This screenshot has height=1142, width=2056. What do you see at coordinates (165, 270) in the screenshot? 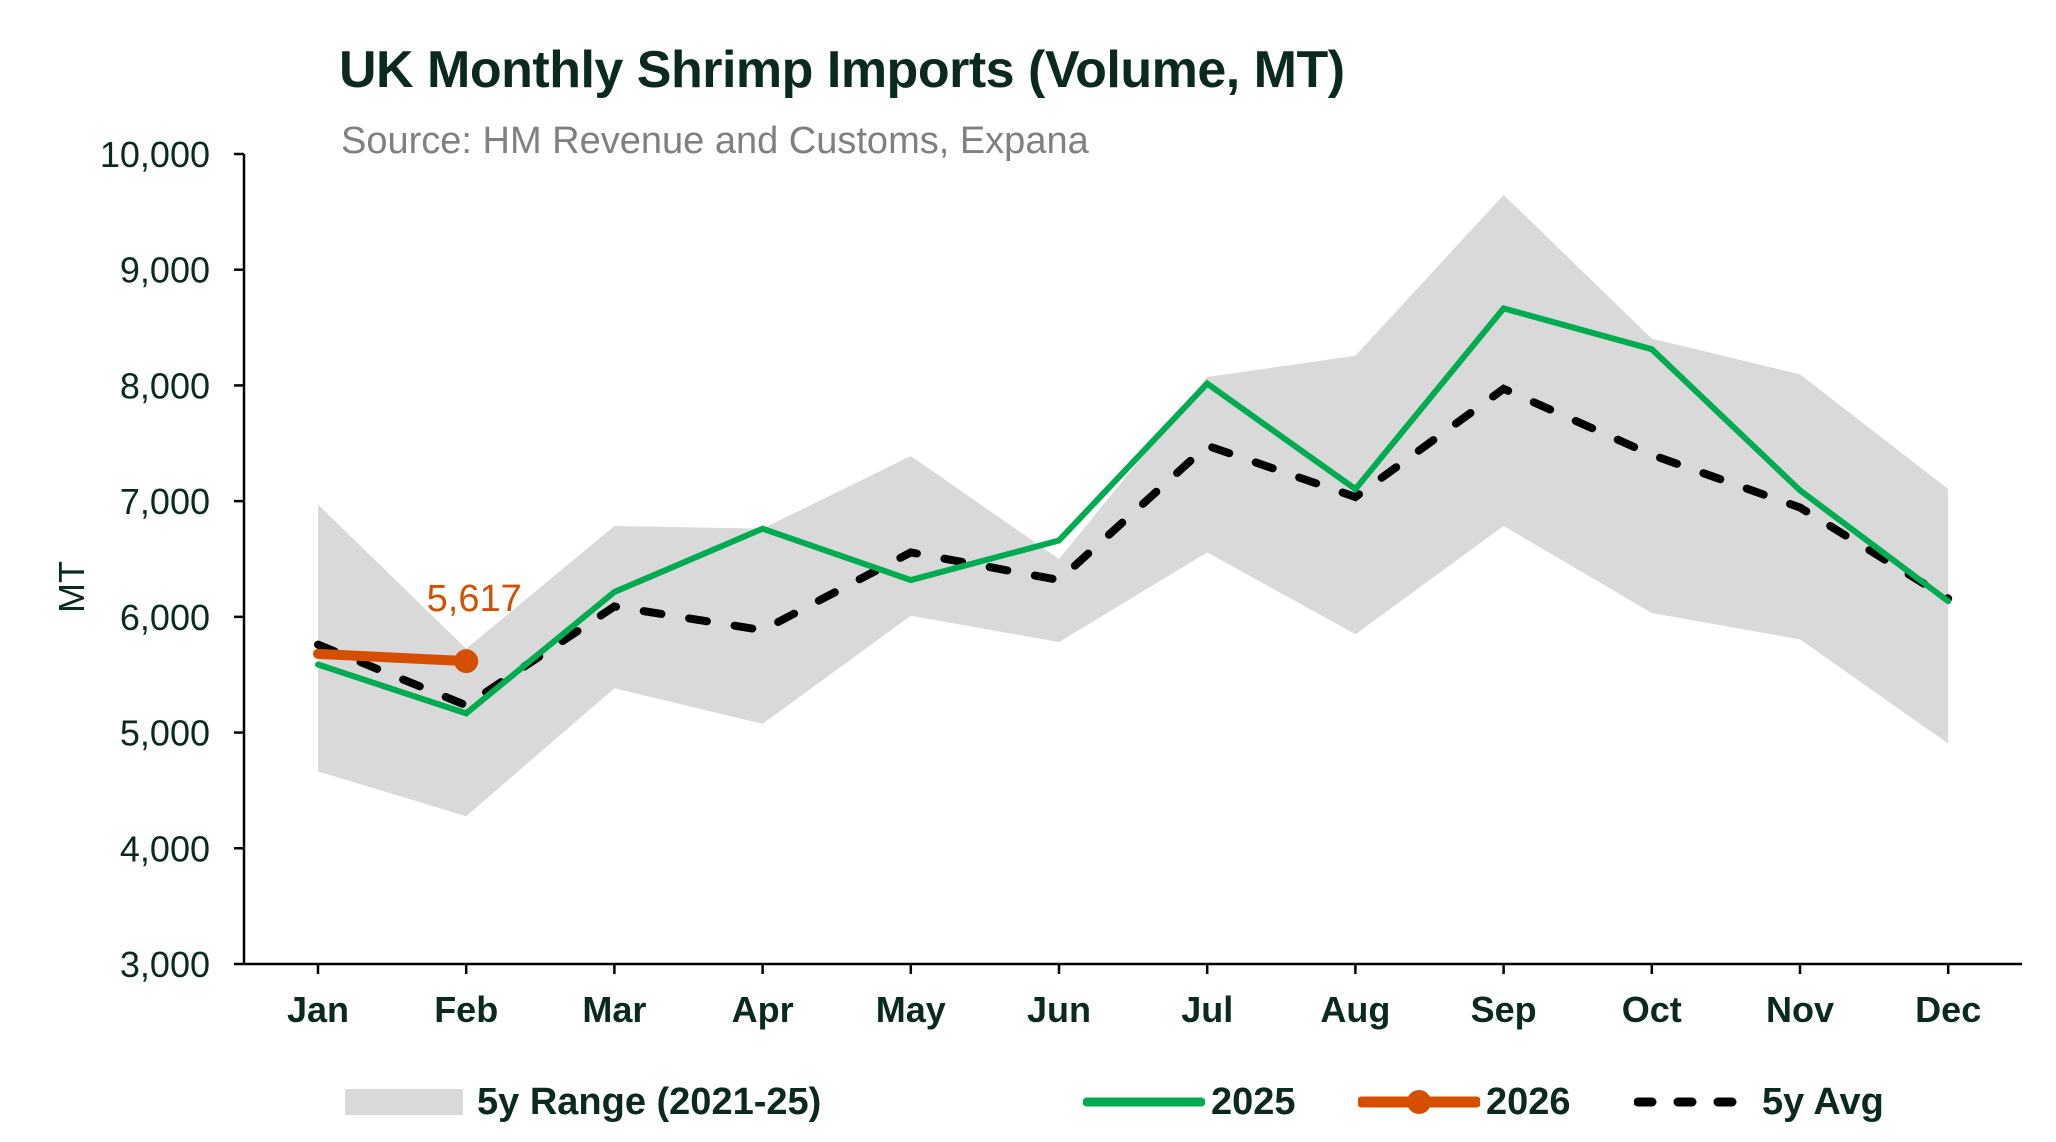
I see `y-tick-label: 9,000` at bounding box center [165, 270].